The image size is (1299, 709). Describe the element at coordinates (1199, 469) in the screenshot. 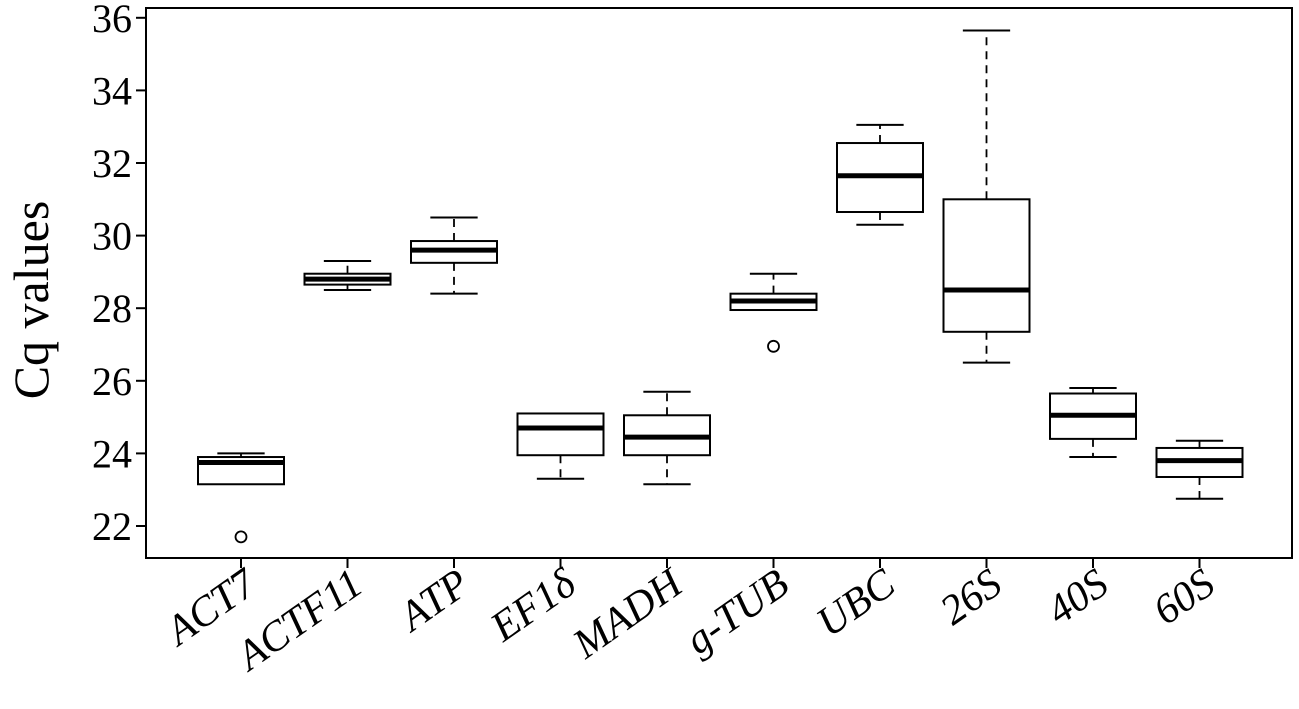

I see `box-60s` at that location.